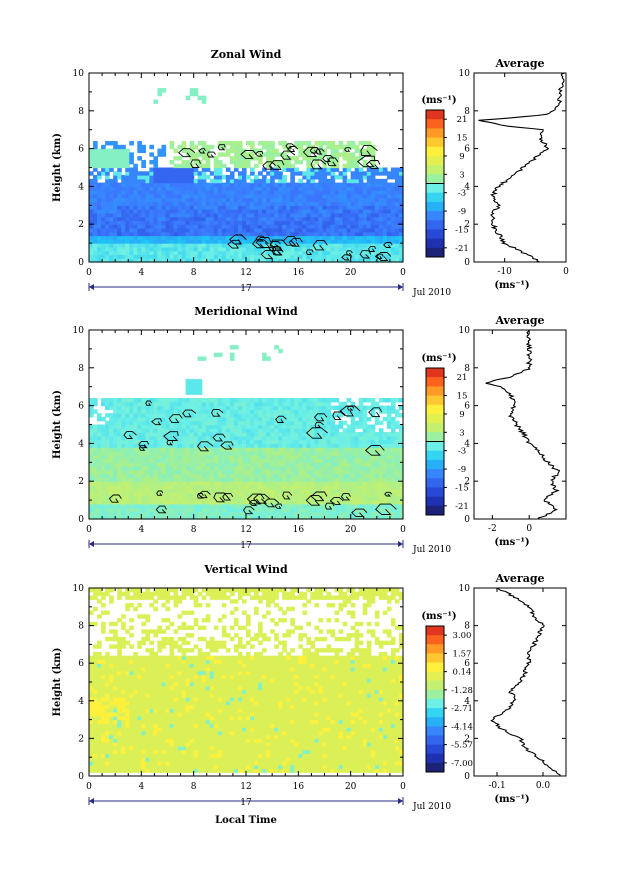 This screenshot has width=617, height=873. I want to click on x-tick-label: 4, so click(141, 273).